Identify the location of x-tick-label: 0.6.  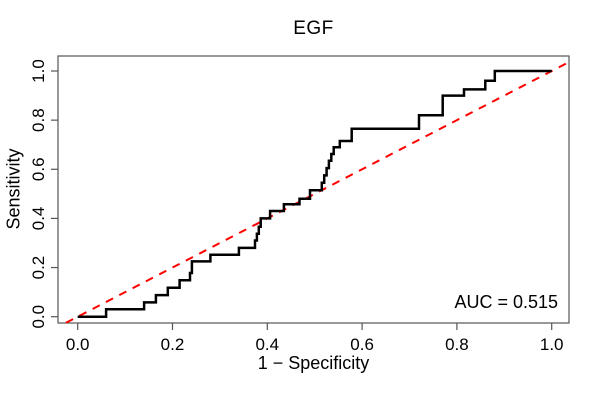
(362, 344).